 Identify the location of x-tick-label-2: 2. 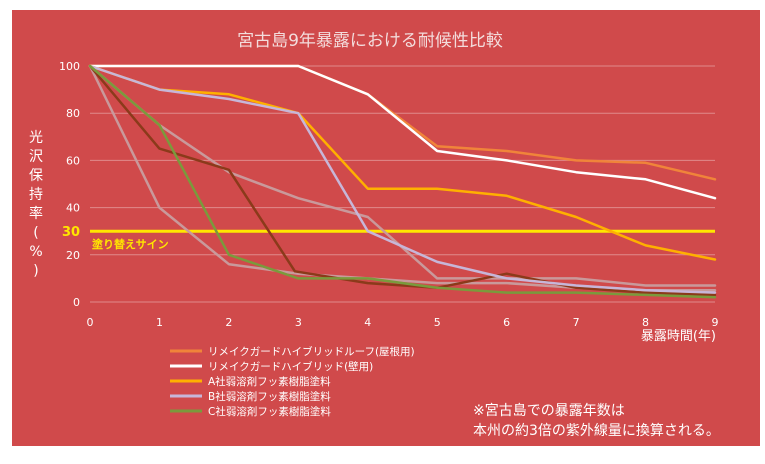
(228, 322).